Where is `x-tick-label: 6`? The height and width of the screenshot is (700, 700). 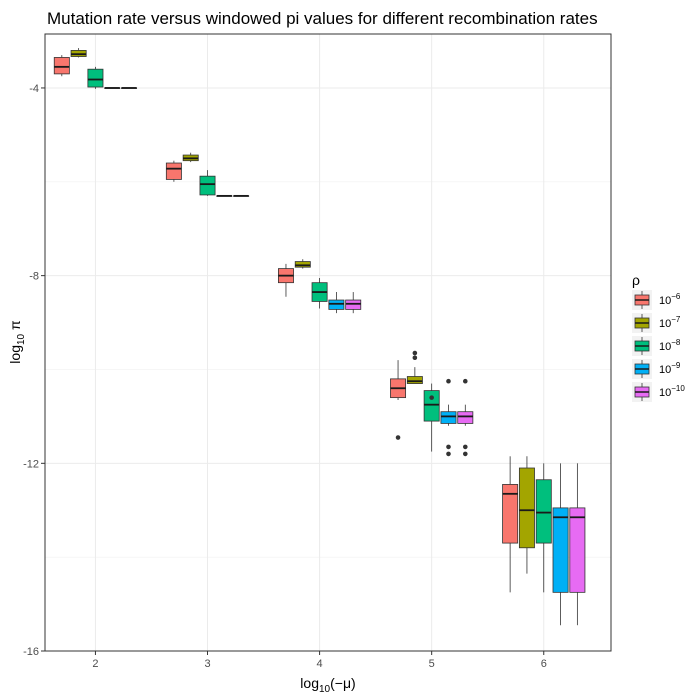
x-tick-label: 6 is located at coordinates (544, 664).